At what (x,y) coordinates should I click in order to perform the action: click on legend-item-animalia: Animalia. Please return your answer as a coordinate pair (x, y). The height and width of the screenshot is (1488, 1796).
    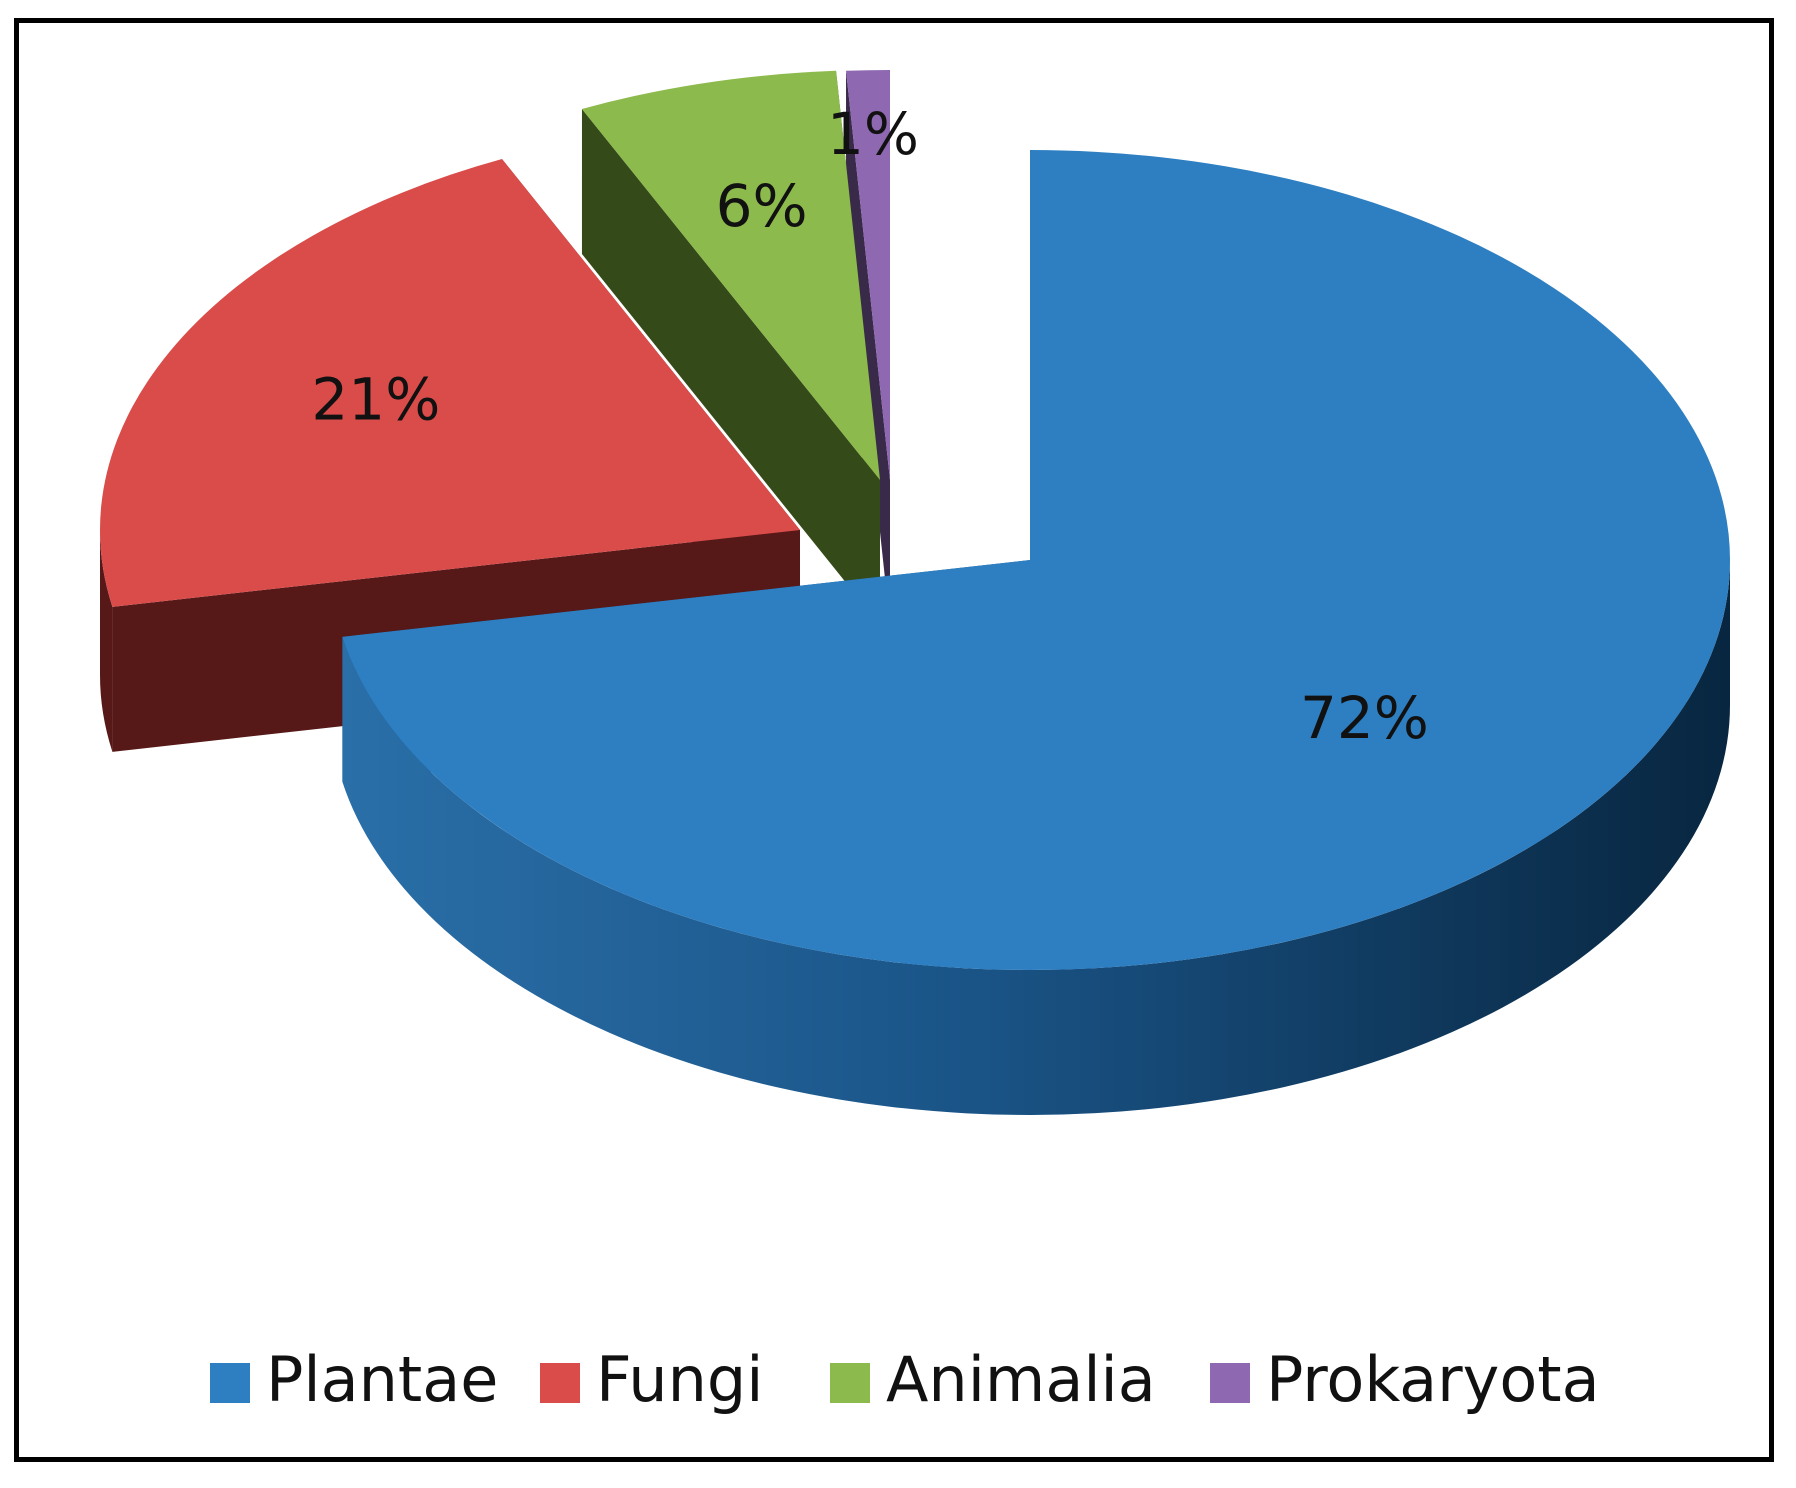
    Looking at the image, I should click on (993, 1379).